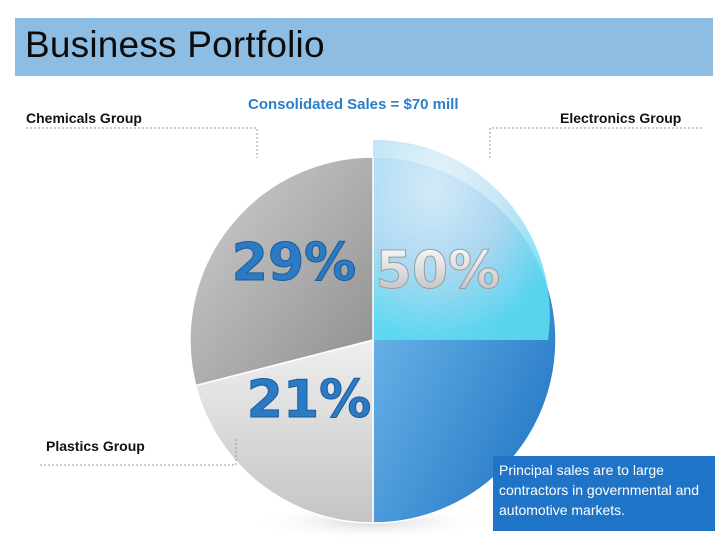  What do you see at coordinates (596, 142) in the screenshot?
I see `callout-line-electronics` at bounding box center [596, 142].